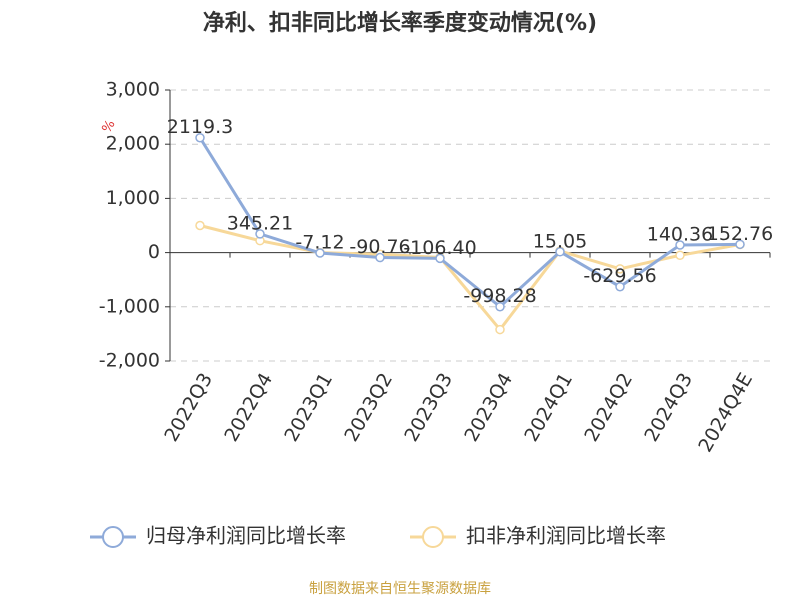  Describe the element at coordinates (260, 223) in the screenshot. I see `data-label: 345.21` at that location.